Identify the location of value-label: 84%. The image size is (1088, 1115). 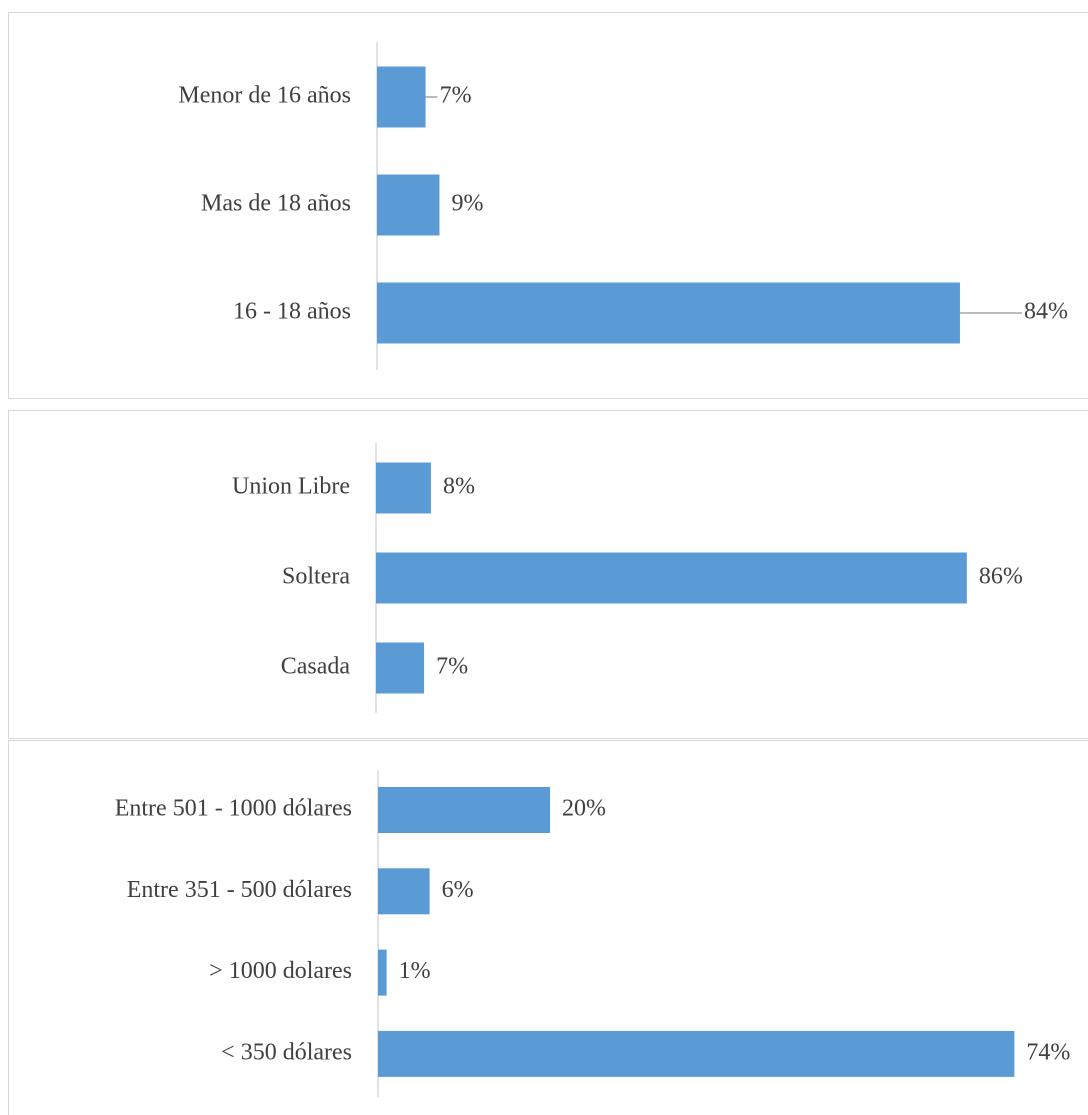
(1046, 312).